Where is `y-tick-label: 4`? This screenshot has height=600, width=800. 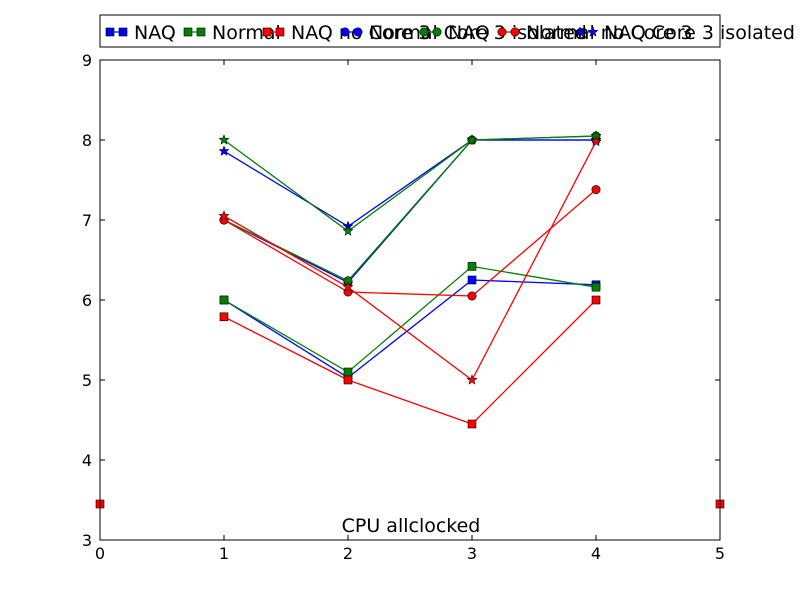 y-tick-label: 4 is located at coordinates (87, 460).